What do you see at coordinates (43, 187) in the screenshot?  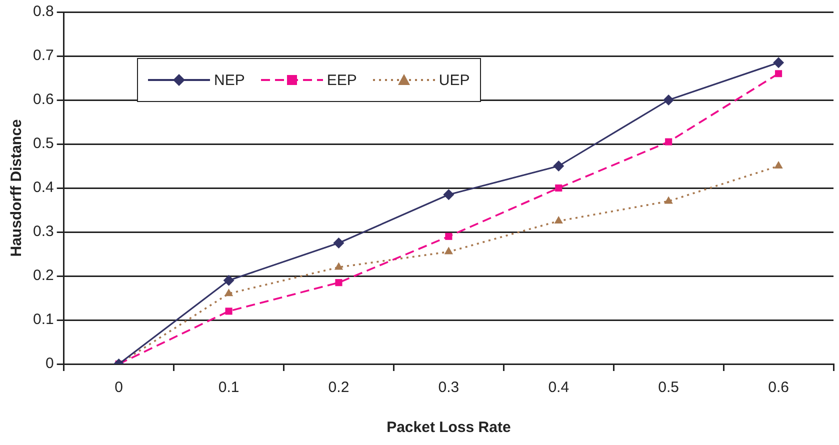 I see `y-tick-label: 0.4` at bounding box center [43, 187].